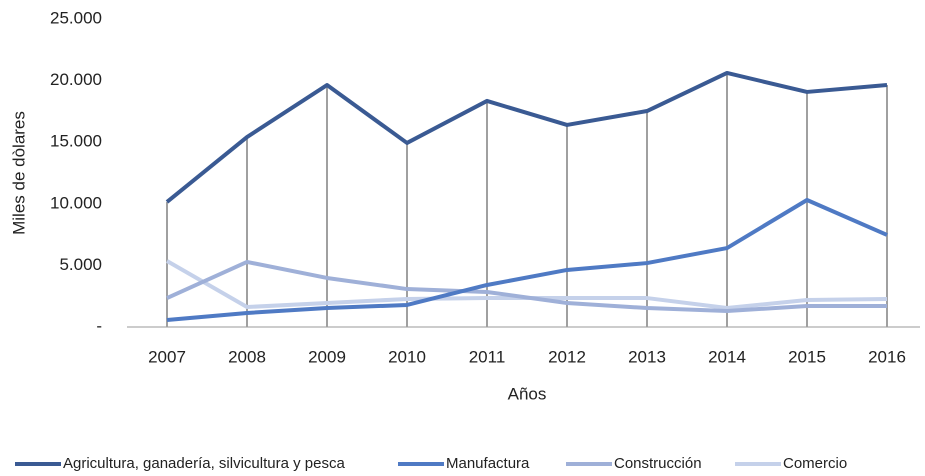  What do you see at coordinates (527, 393) in the screenshot?
I see `x-axis-title: Años` at bounding box center [527, 393].